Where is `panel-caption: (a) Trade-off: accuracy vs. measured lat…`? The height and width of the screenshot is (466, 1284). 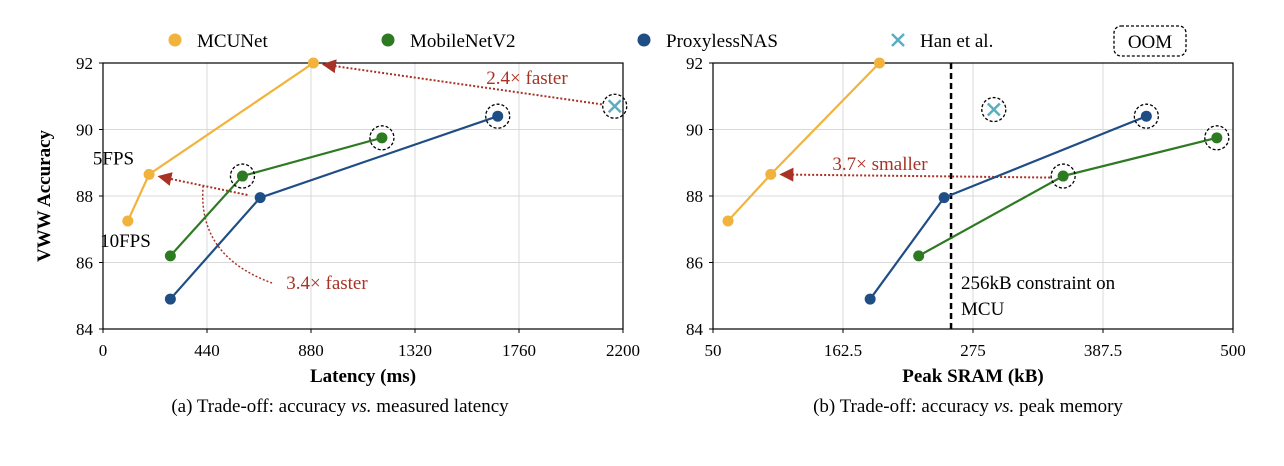 panel-caption: (a) Trade-off: accuracy vs. measured lat… is located at coordinates (340, 406).